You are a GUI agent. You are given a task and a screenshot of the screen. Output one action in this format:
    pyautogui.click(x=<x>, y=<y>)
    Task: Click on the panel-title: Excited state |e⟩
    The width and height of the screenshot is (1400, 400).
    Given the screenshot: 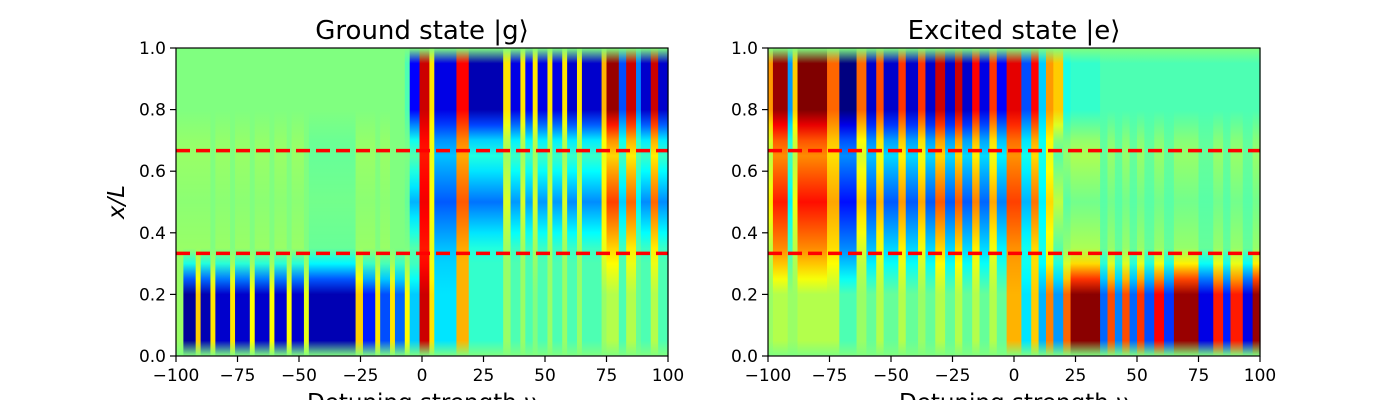 What is the action you would take?
    pyautogui.click(x=1014, y=31)
    